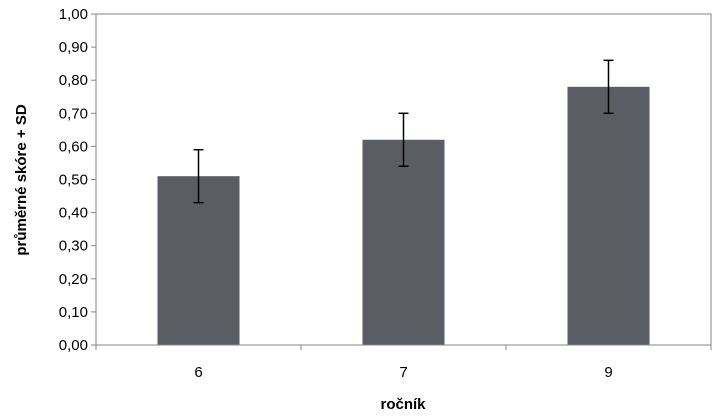 This screenshot has height=420, width=723. What do you see at coordinates (73, 14) in the screenshot?
I see `y-tick-label: 1,00` at bounding box center [73, 14].